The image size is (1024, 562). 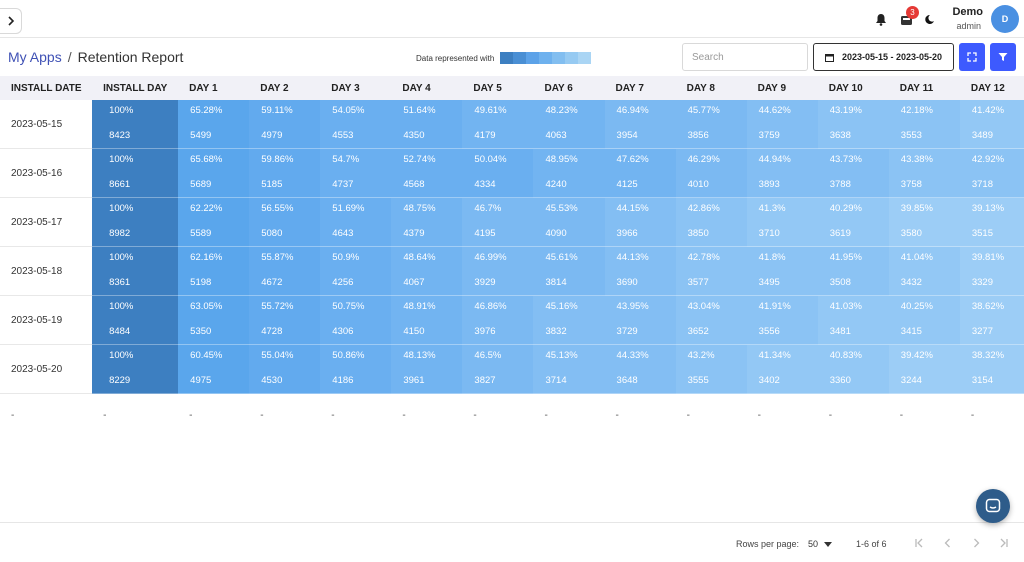 What do you see at coordinates (285, 124) in the screenshot?
I see `retention-cell: 59.11% 4979` at bounding box center [285, 124].